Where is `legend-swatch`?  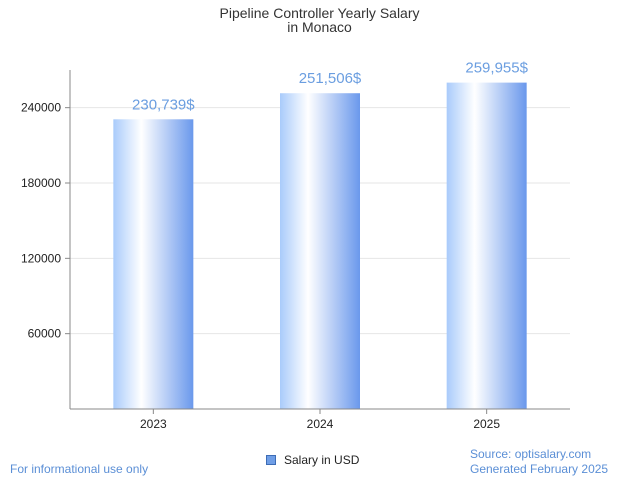 legend-swatch is located at coordinates (271, 460).